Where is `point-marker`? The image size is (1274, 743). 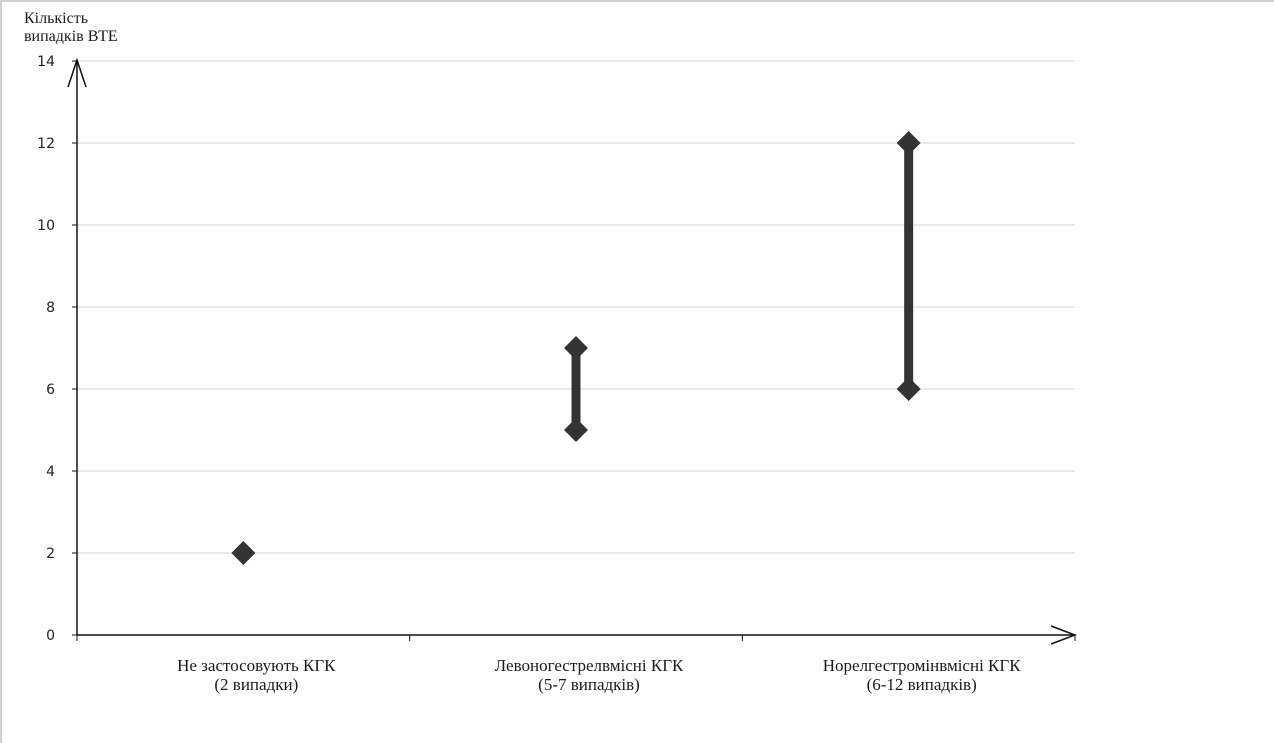 point-marker is located at coordinates (243, 553).